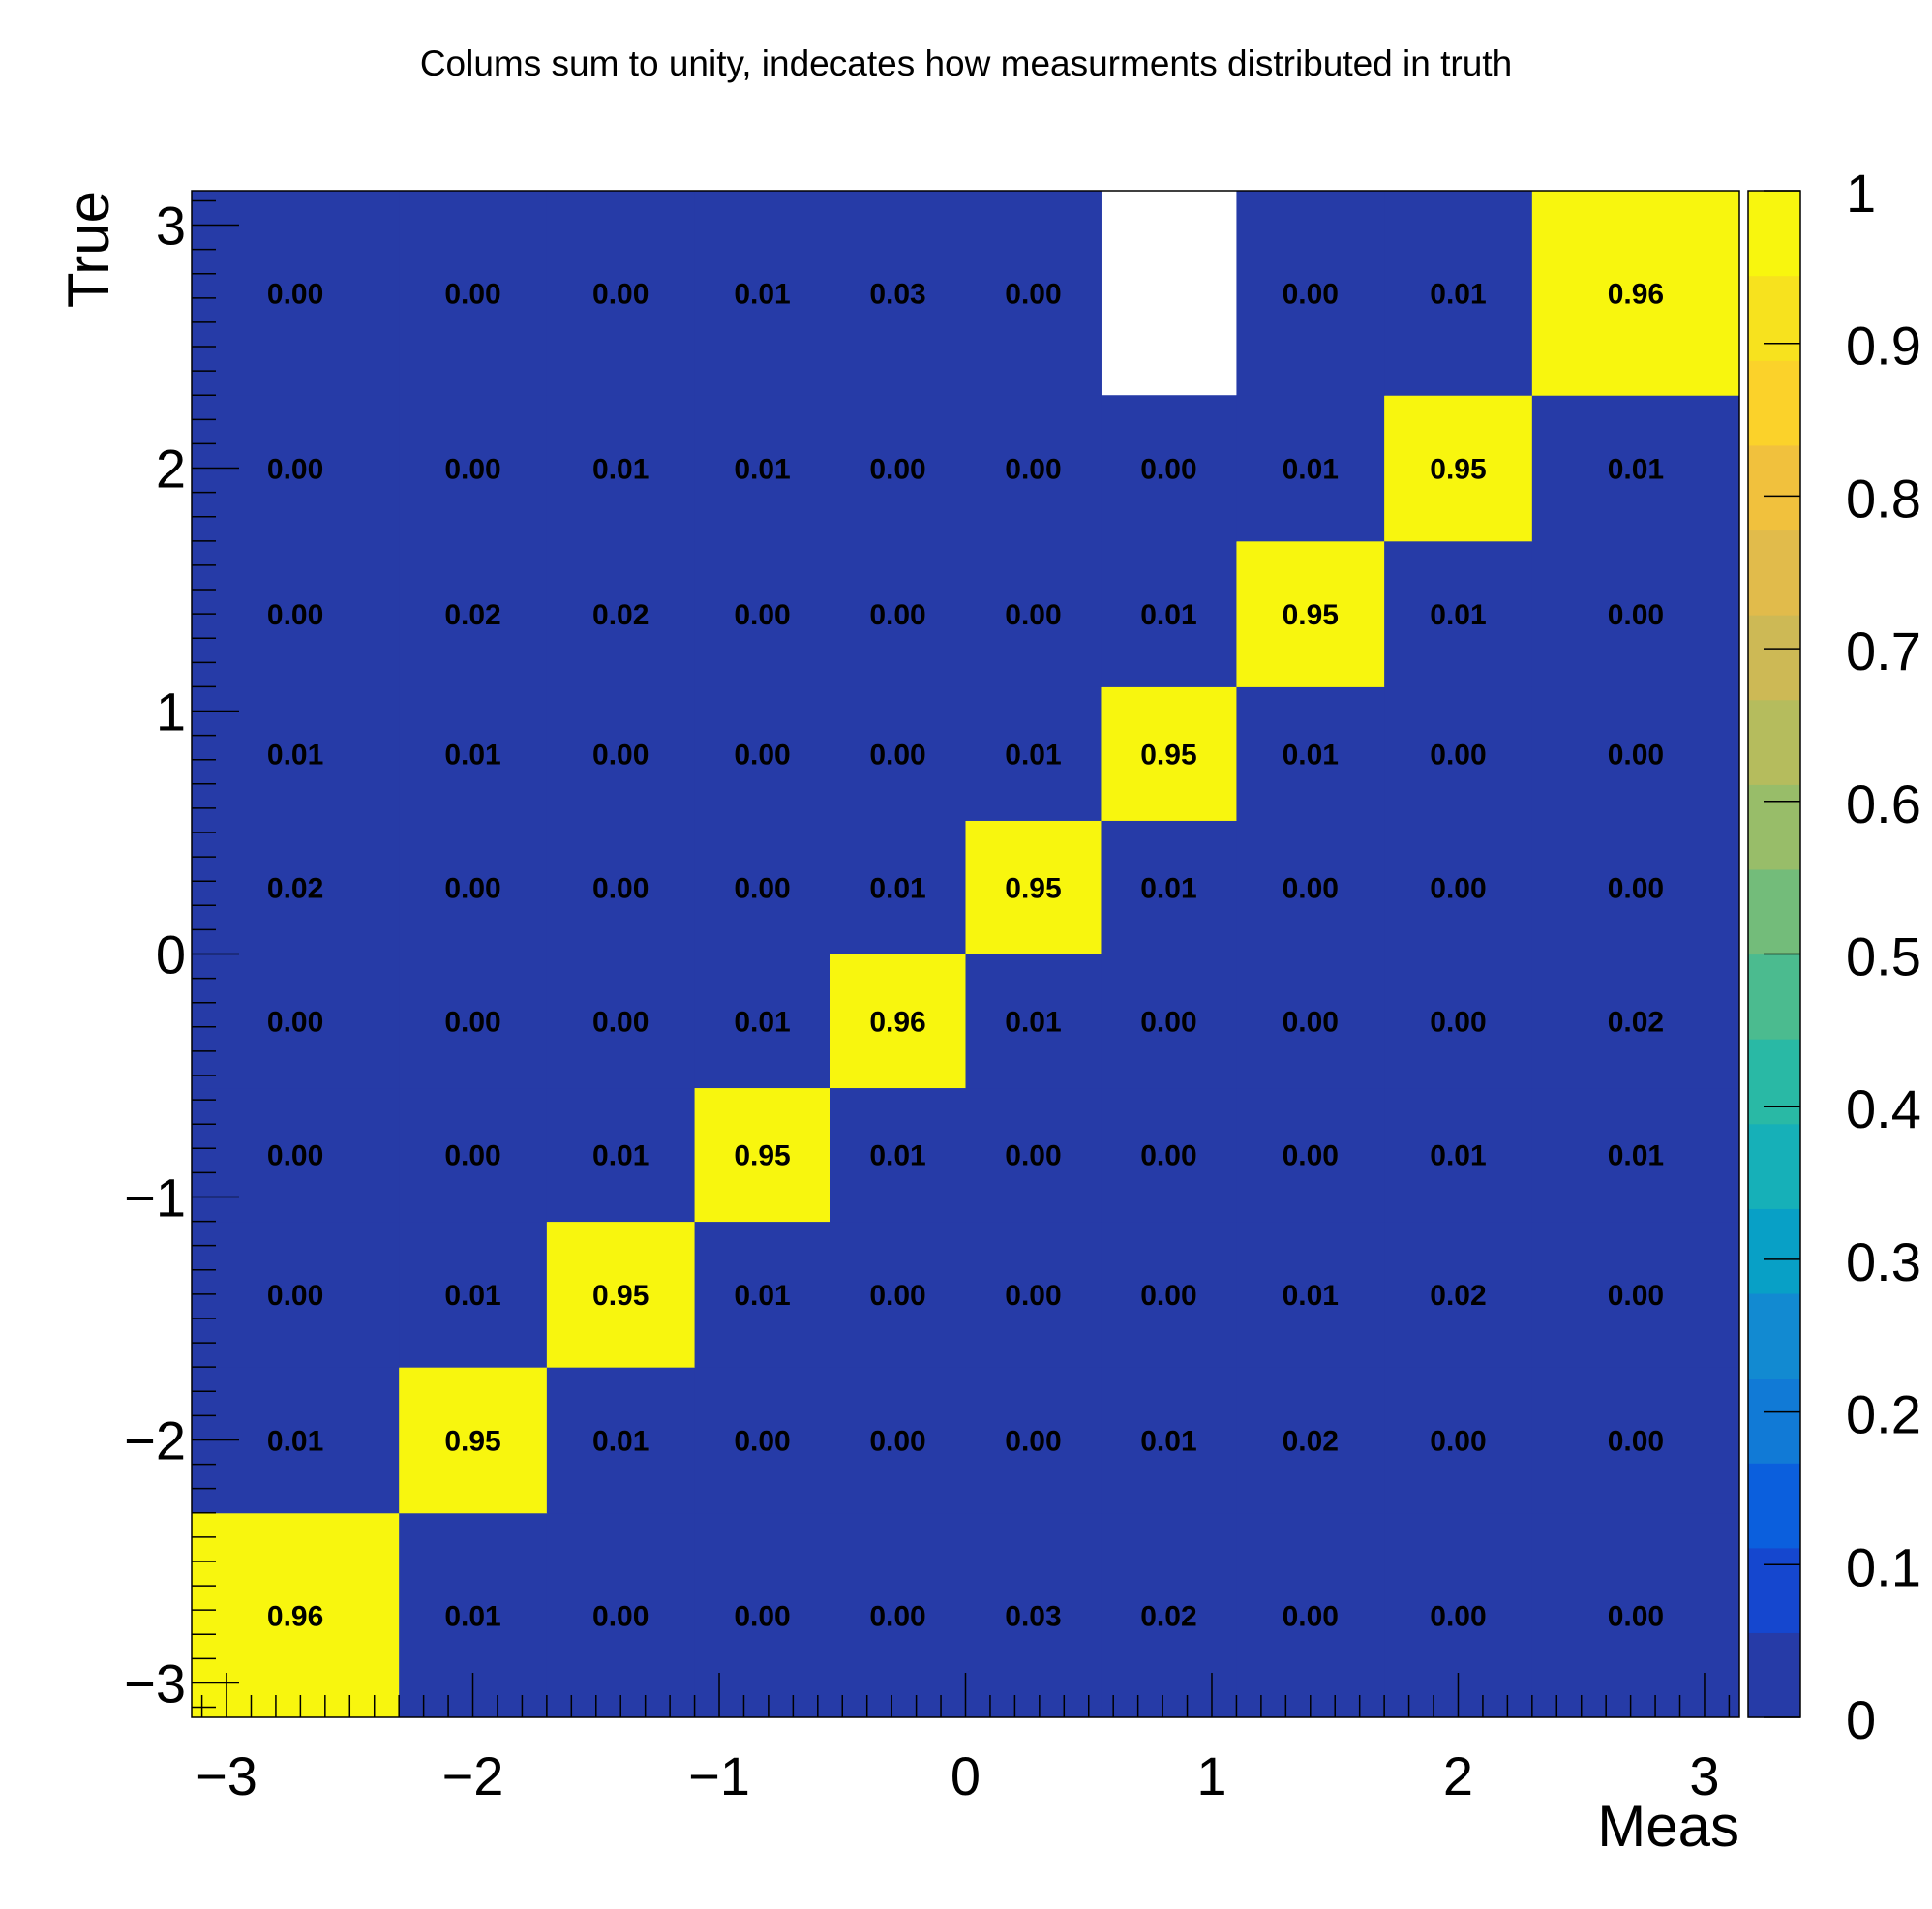 This screenshot has width=1932, height=1909. What do you see at coordinates (1883, 803) in the screenshot?
I see `colorbar-tick-label: 0.6` at bounding box center [1883, 803].